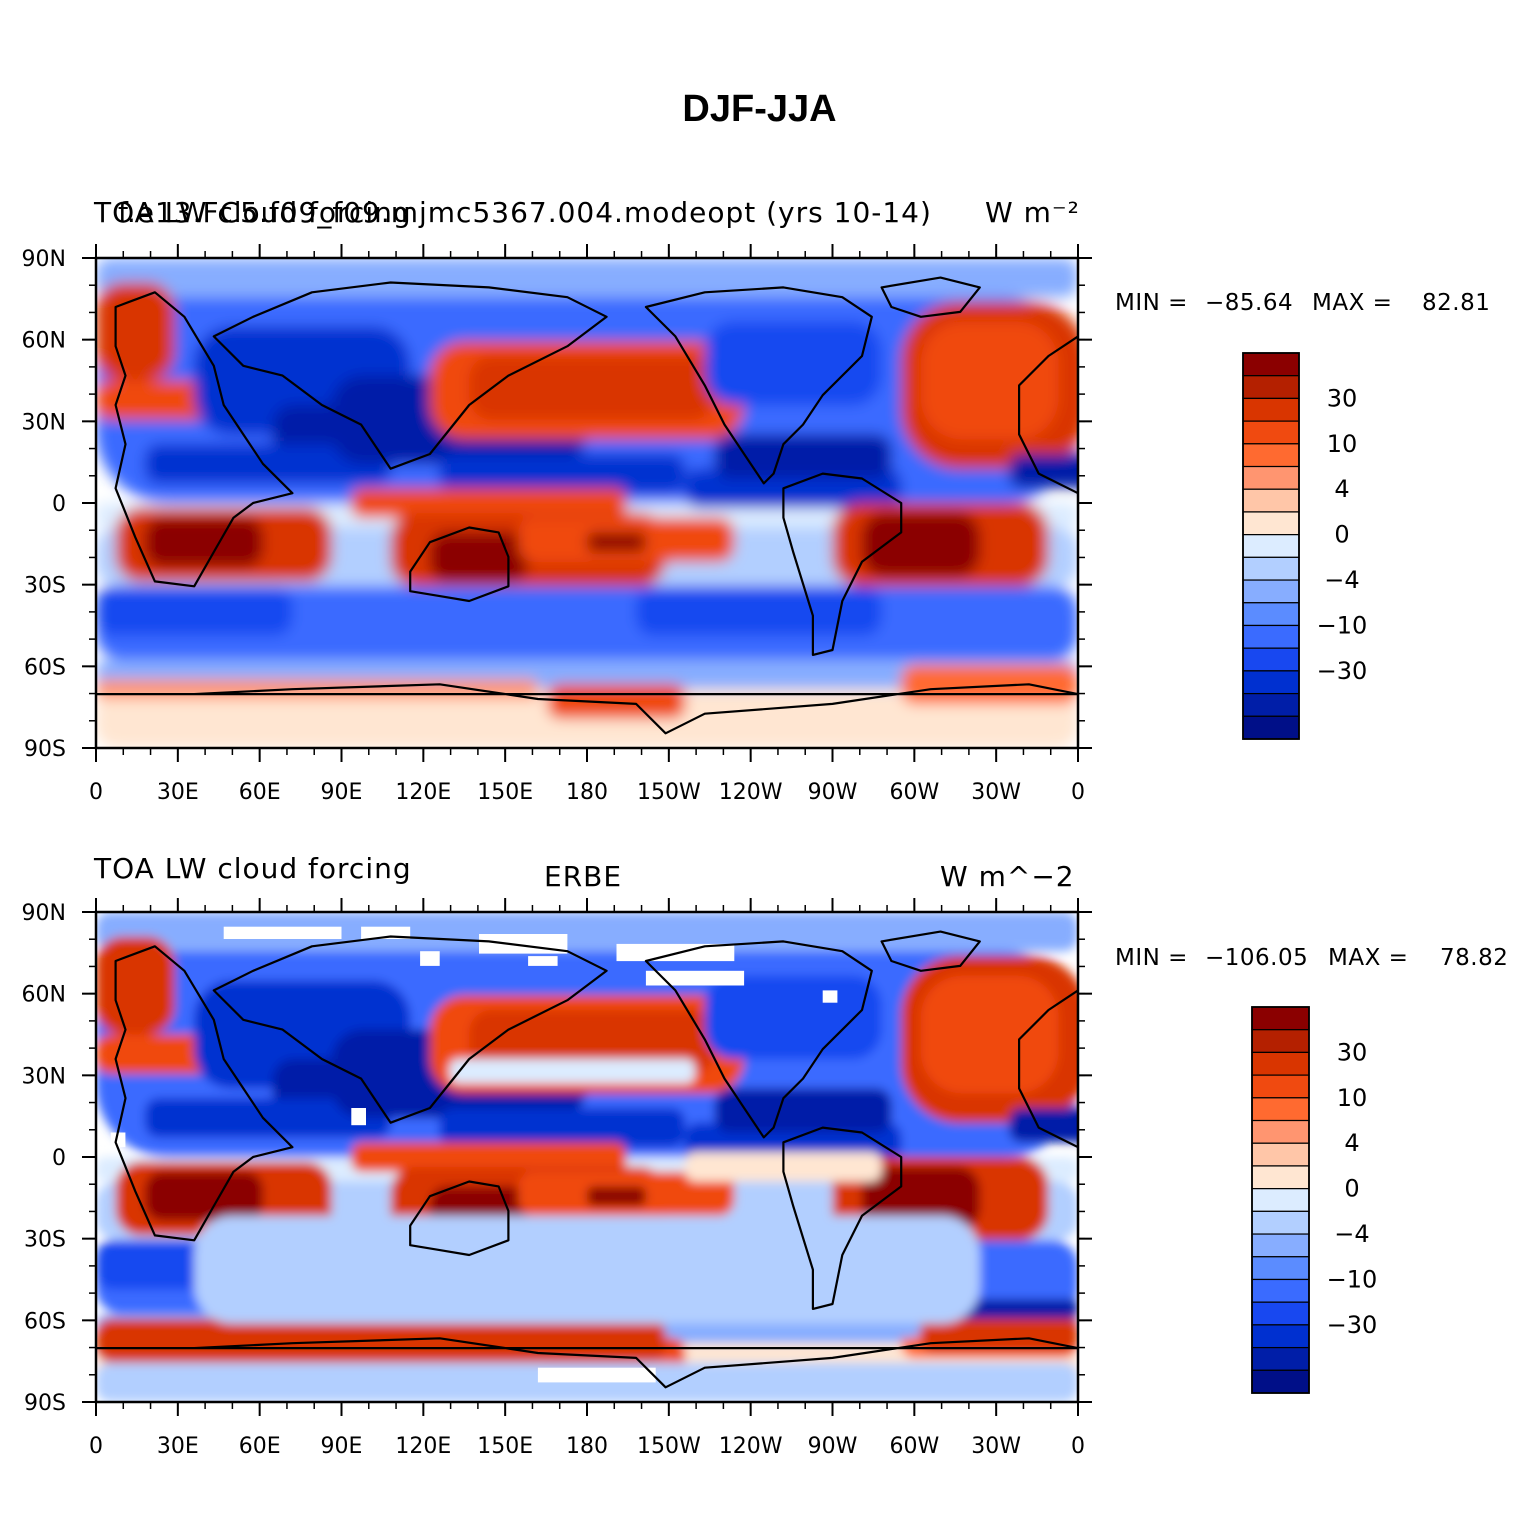 The height and width of the screenshot is (1519, 1519). I want to click on panel2-lon-tick-label: 60W, so click(914, 1446).